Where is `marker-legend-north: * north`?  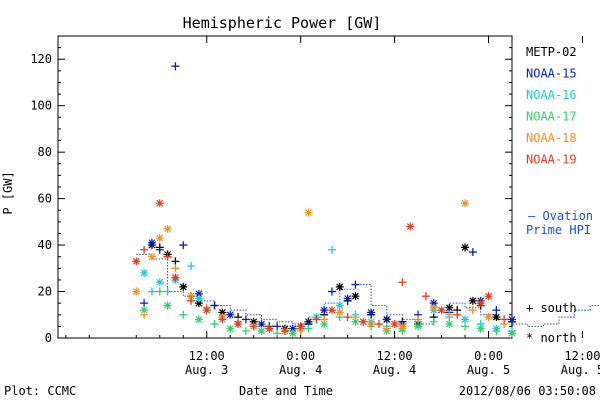
marker-legend-north: * north is located at coordinates (551, 338).